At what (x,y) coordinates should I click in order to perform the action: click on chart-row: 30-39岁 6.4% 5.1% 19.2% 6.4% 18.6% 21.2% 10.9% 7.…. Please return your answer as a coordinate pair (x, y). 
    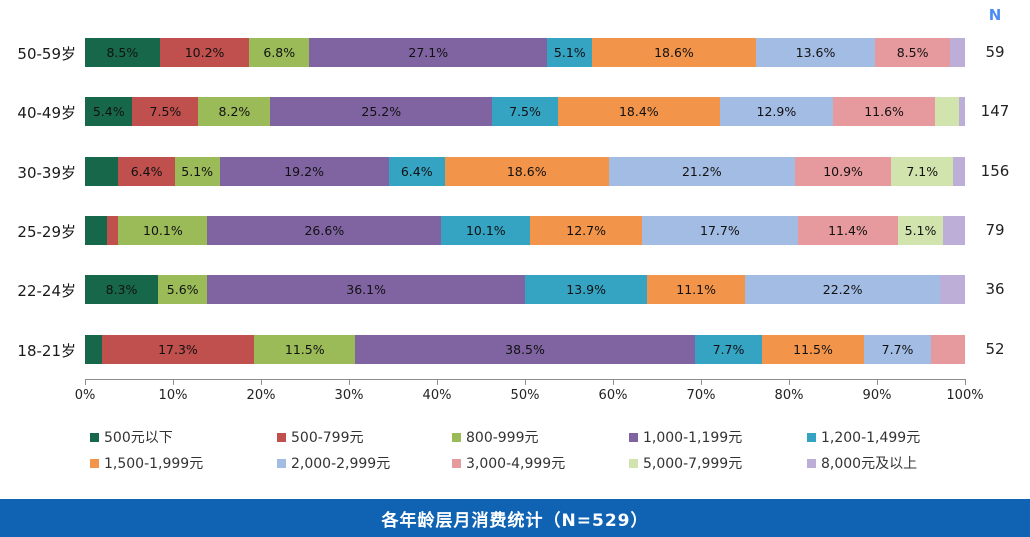
    Looking at the image, I should click on (515, 171).